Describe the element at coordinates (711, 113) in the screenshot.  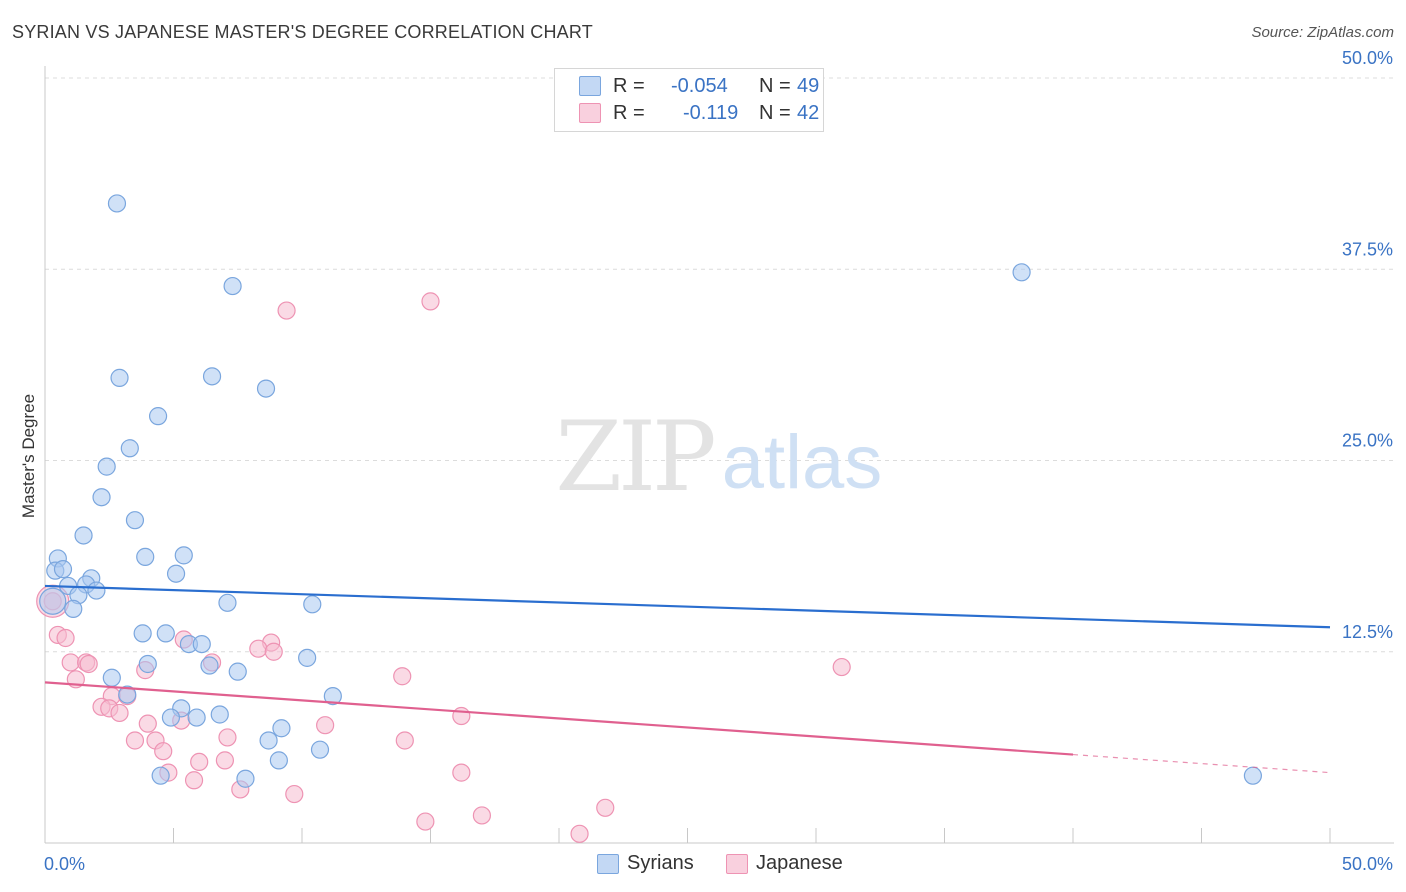
I see `legend-r-value-japanese: -0.119` at that location.